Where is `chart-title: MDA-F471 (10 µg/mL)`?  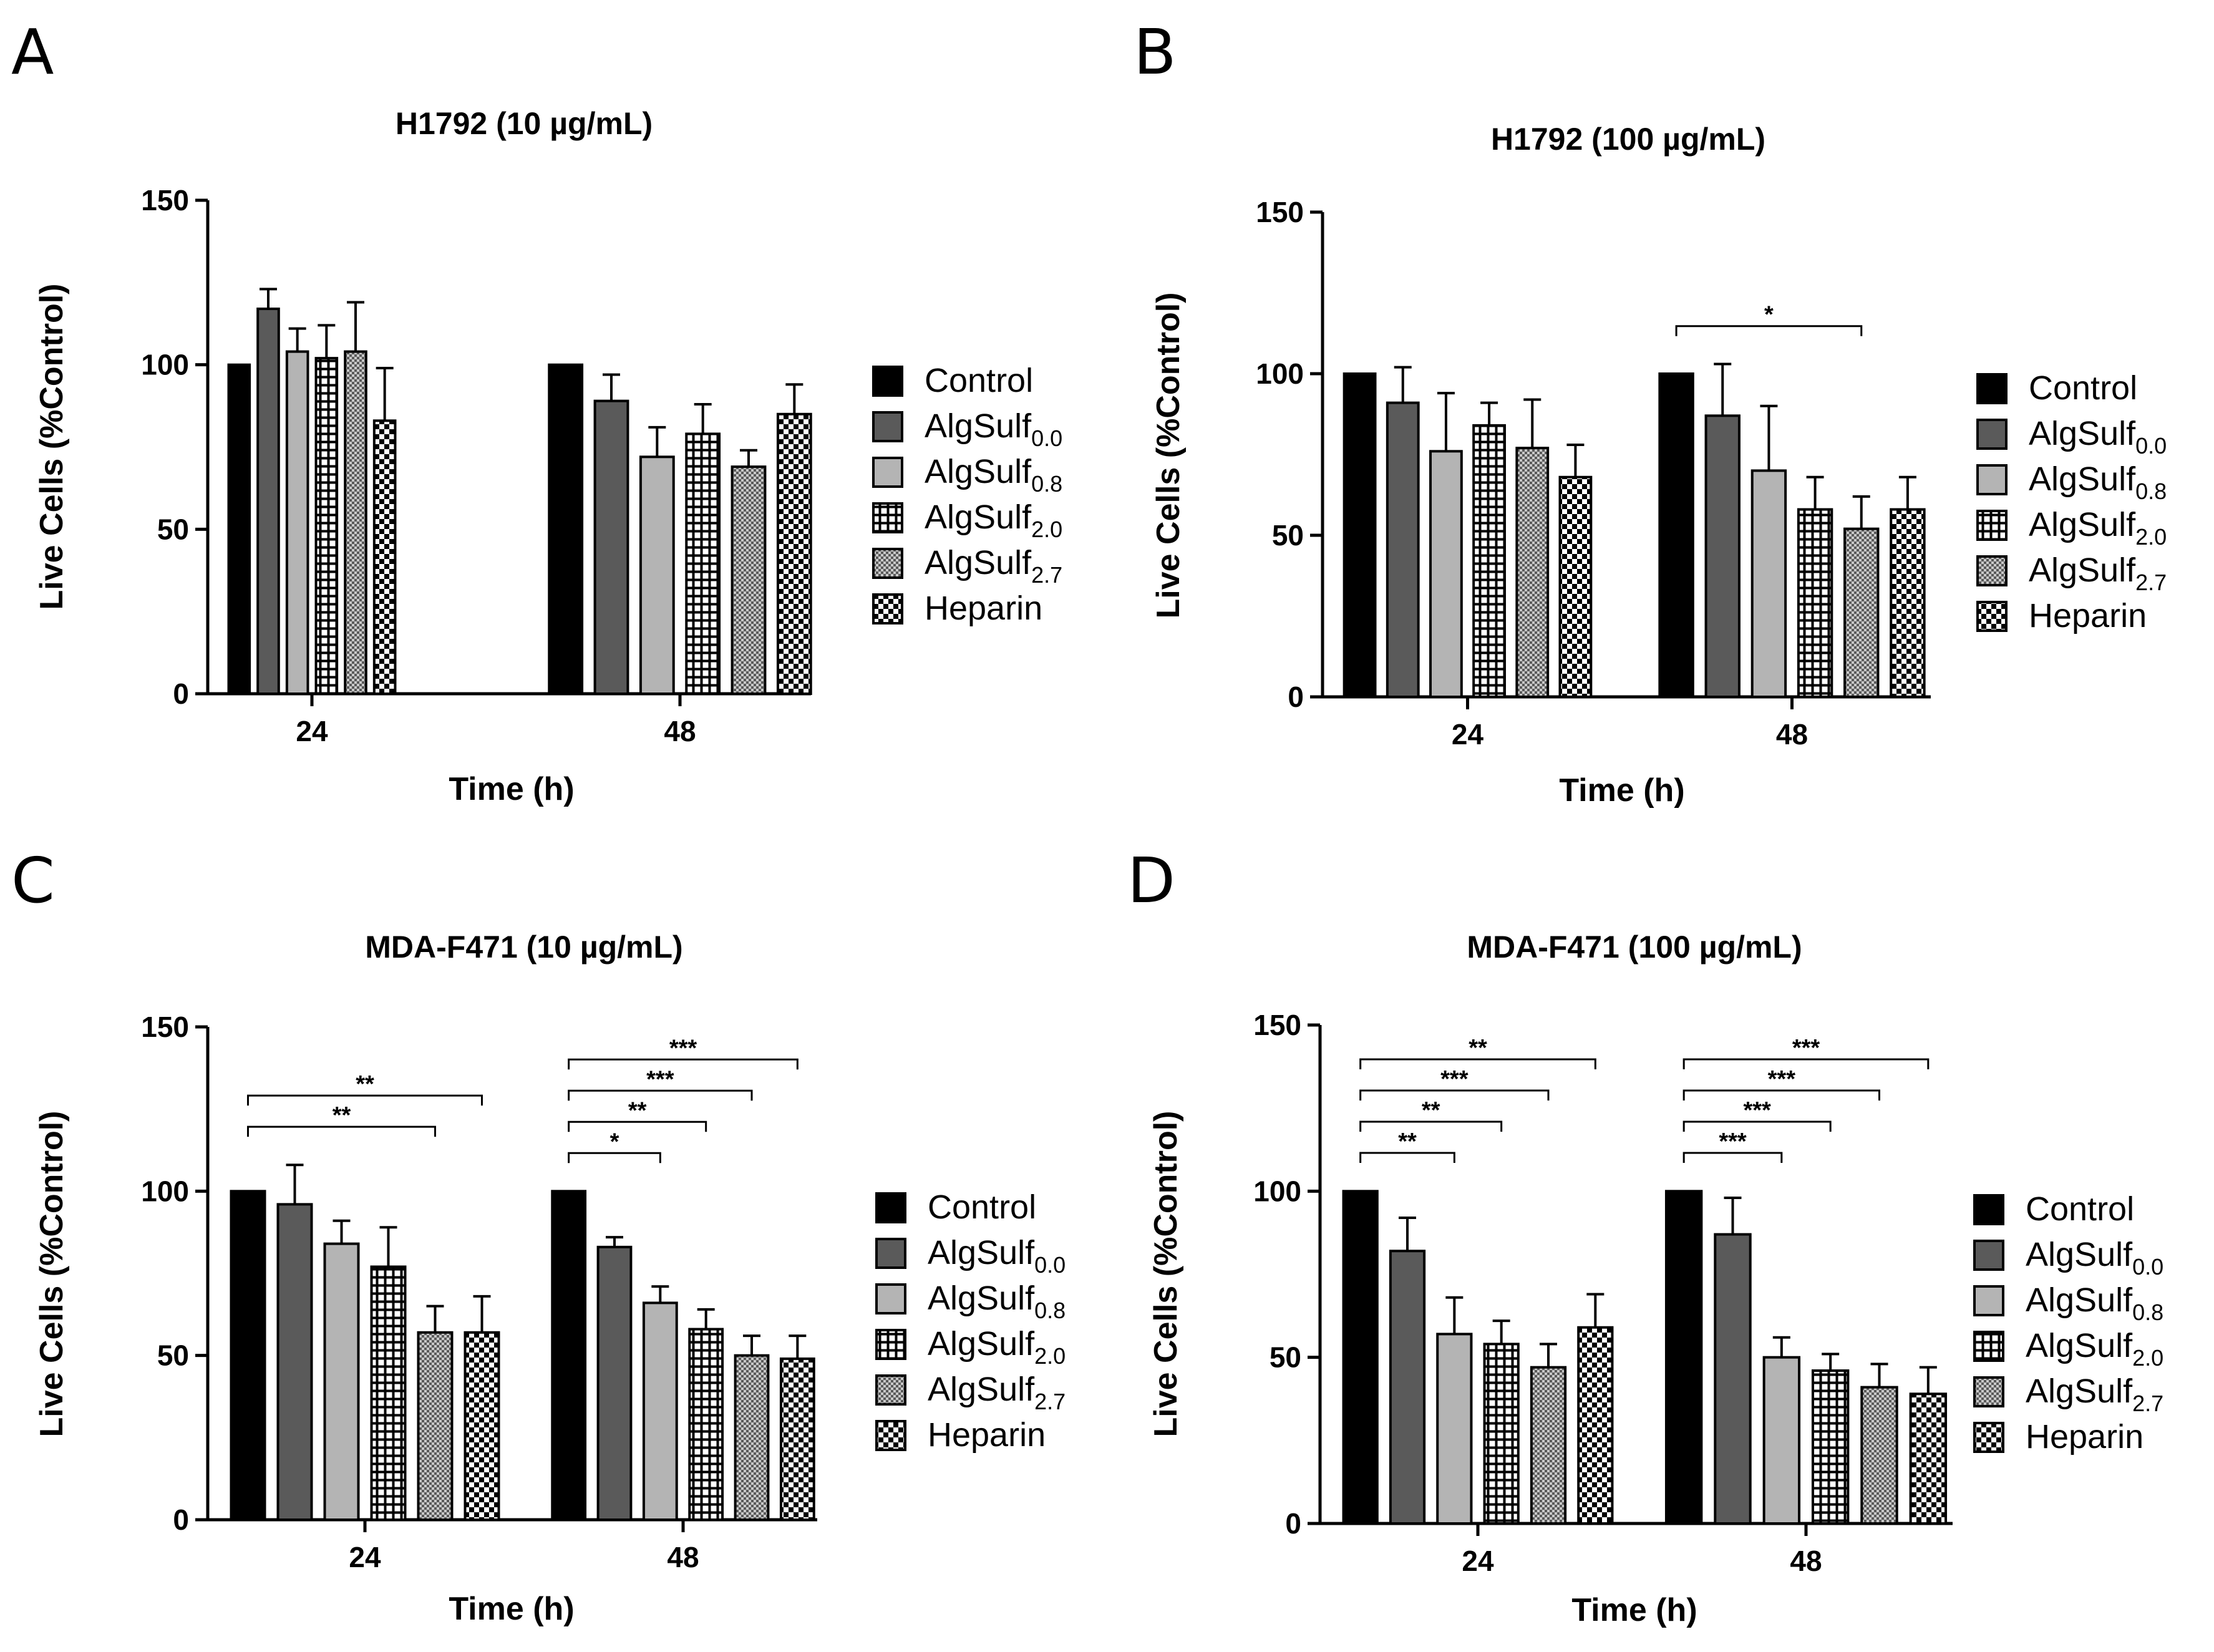
chart-title: MDA-F471 (10 µg/mL) is located at coordinates (523, 947).